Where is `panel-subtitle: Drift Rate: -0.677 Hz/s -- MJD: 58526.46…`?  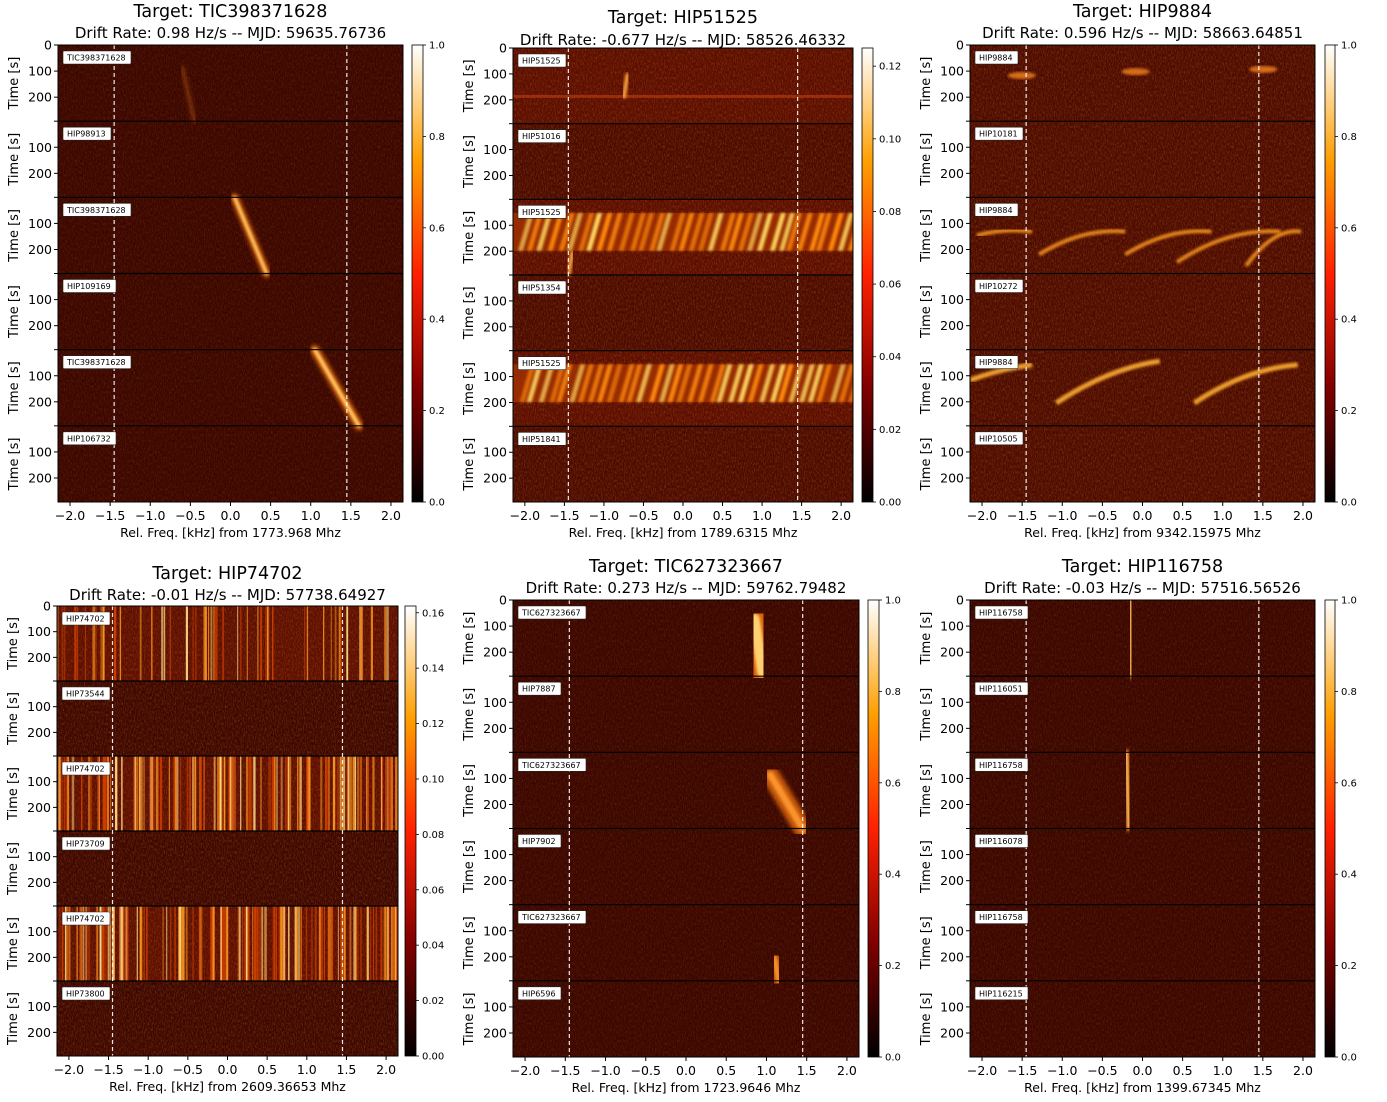 panel-subtitle: Drift Rate: -0.677 Hz/s -- MJD: 58526.46… is located at coordinates (683, 40).